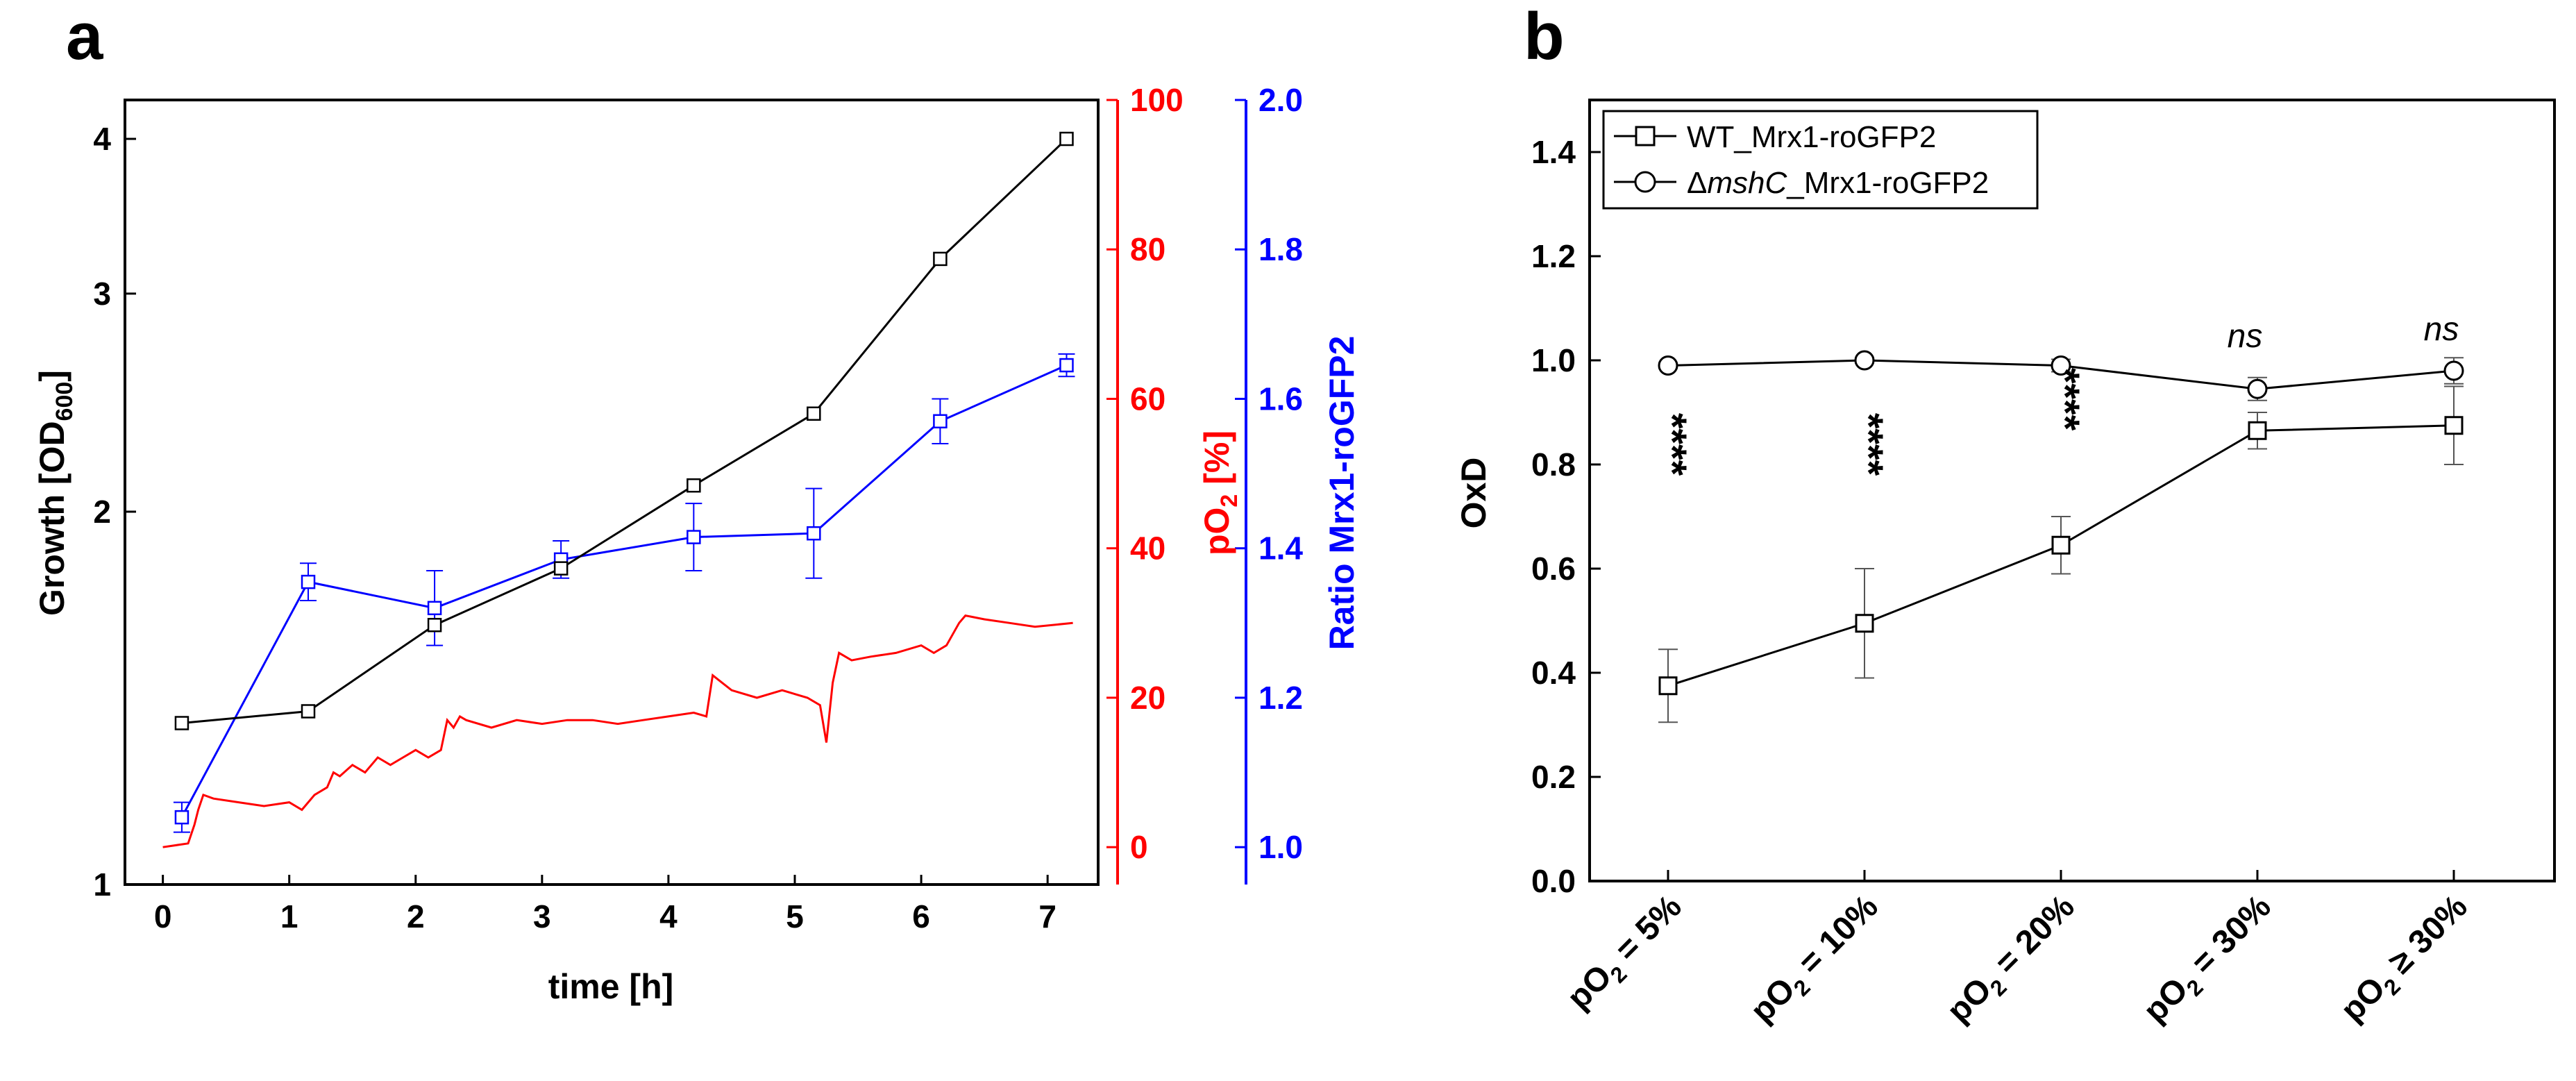 The height and width of the screenshot is (1081, 2576). I want to click on x-tick-label: 5, so click(795, 916).